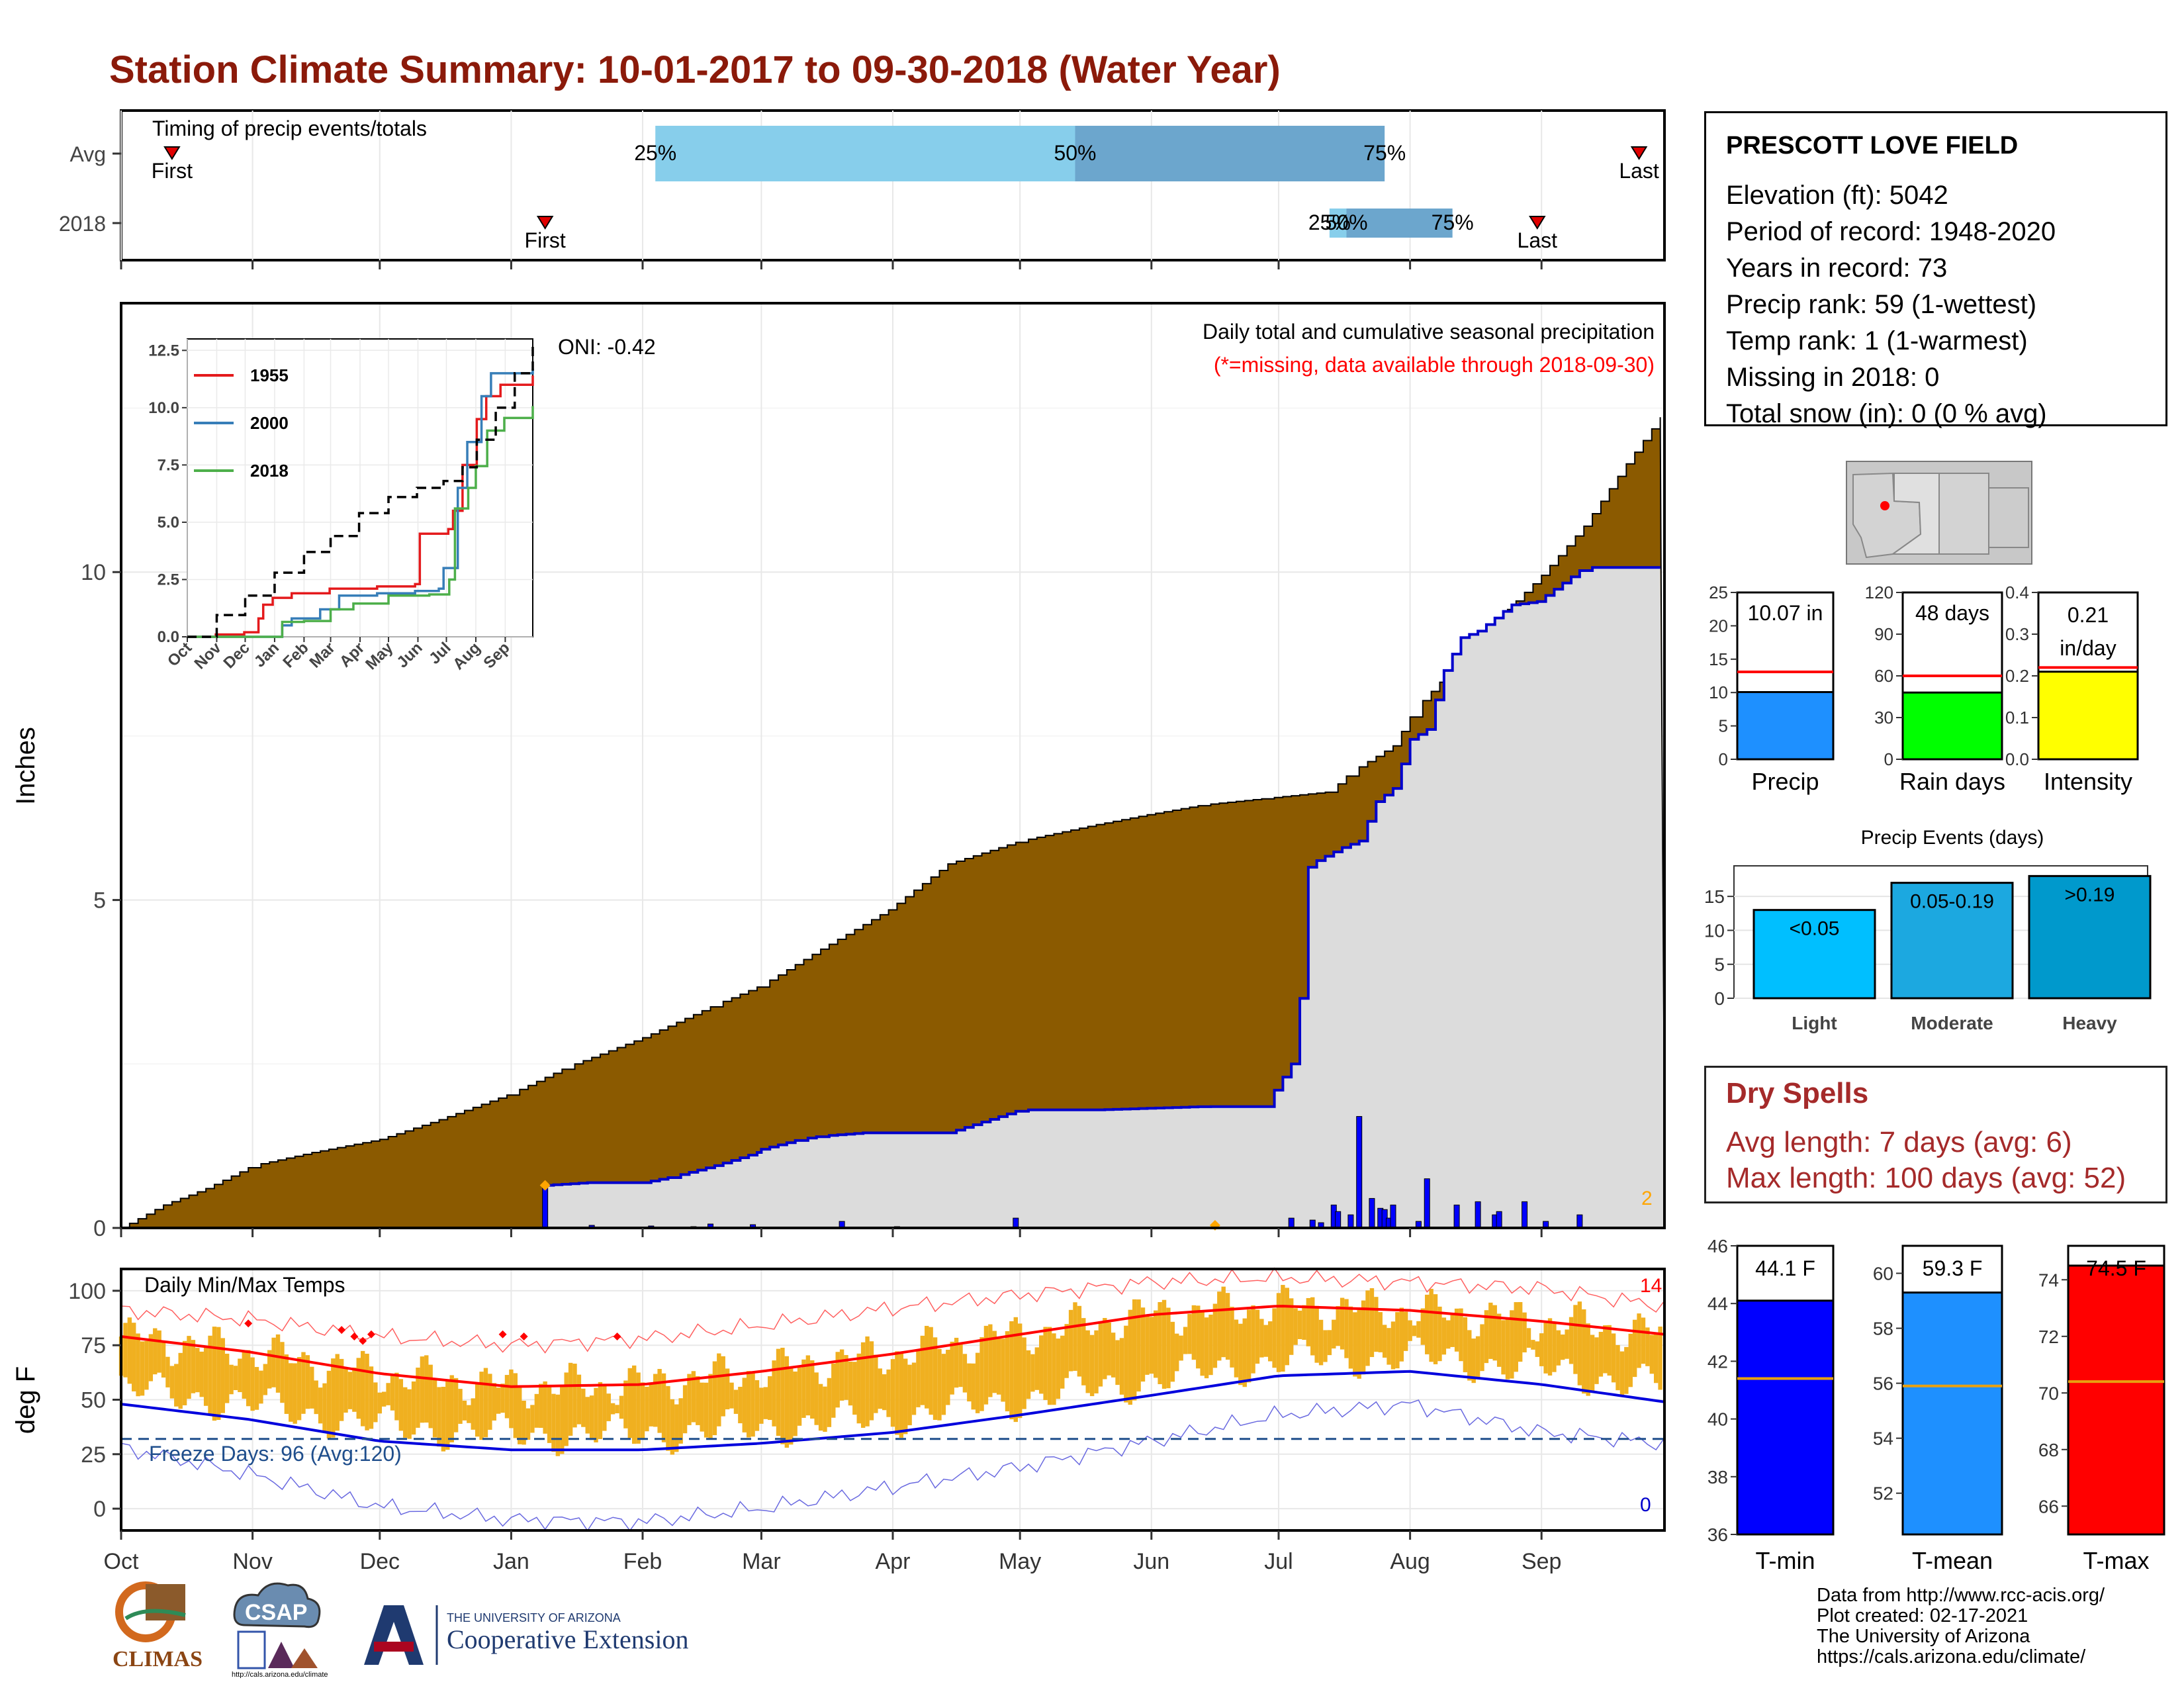  Describe the element at coordinates (761, 1561) in the screenshot. I see `month-label-mar: Mar` at that location.